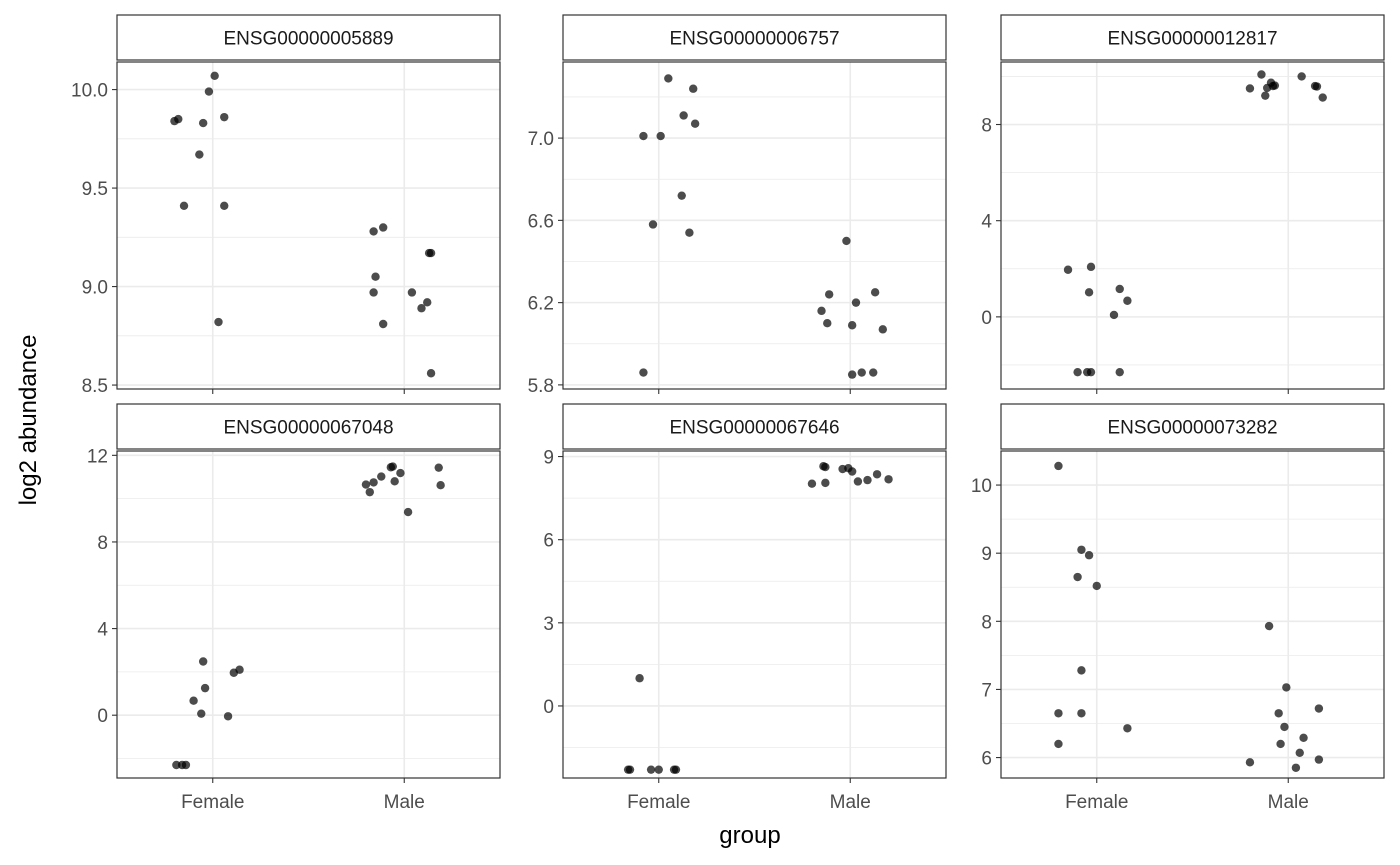 The height and width of the screenshot is (865, 1400). Describe the element at coordinates (1192, 428) in the screenshot. I see `facet-strip-label: ENSG00000073282` at that location.